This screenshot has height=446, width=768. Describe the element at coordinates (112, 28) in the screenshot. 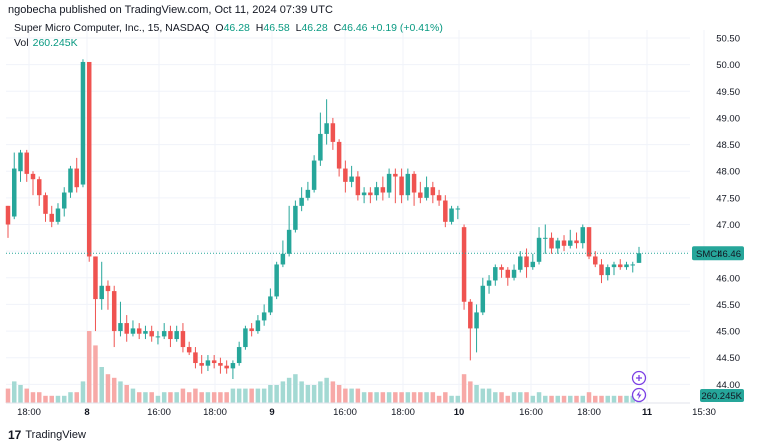

I see `symbol-name: Super Micro Computer, Inc., 15, NASDAQ` at that location.